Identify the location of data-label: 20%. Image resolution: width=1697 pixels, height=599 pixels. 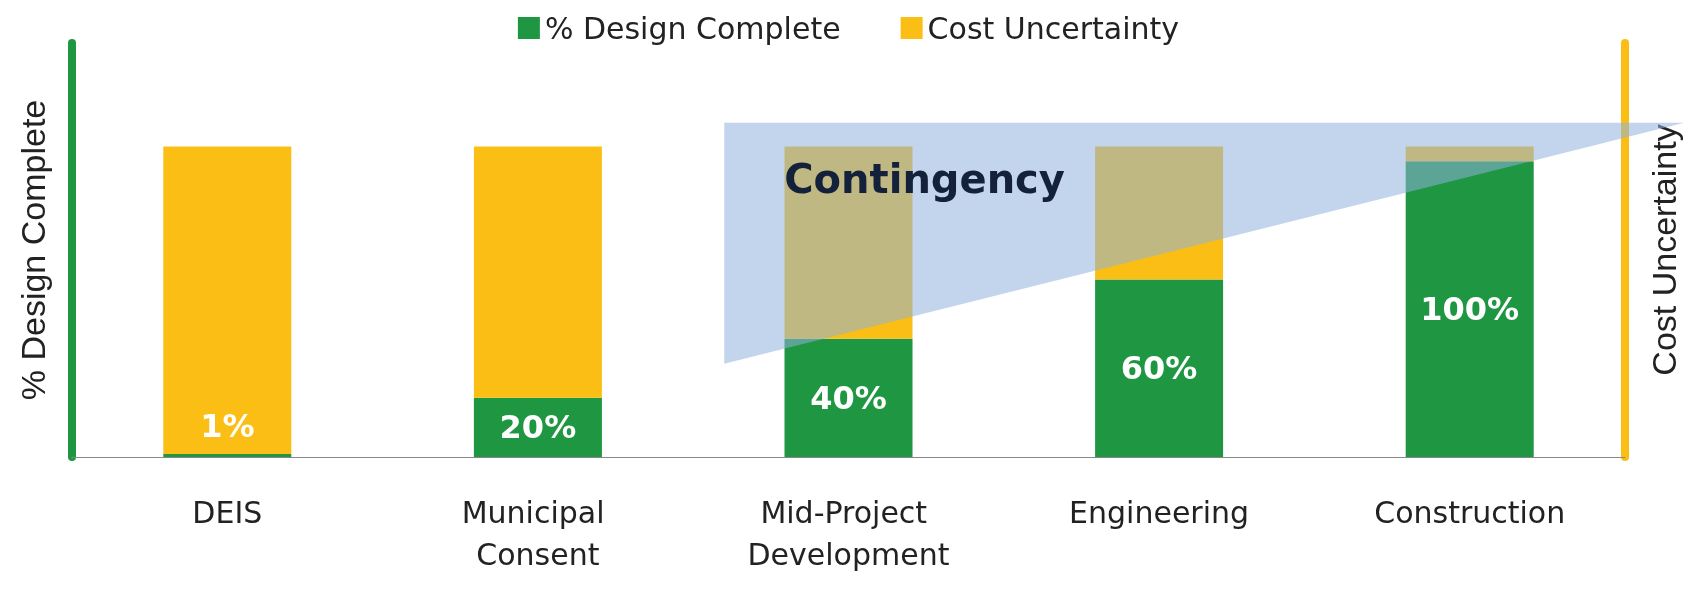
(538, 427).